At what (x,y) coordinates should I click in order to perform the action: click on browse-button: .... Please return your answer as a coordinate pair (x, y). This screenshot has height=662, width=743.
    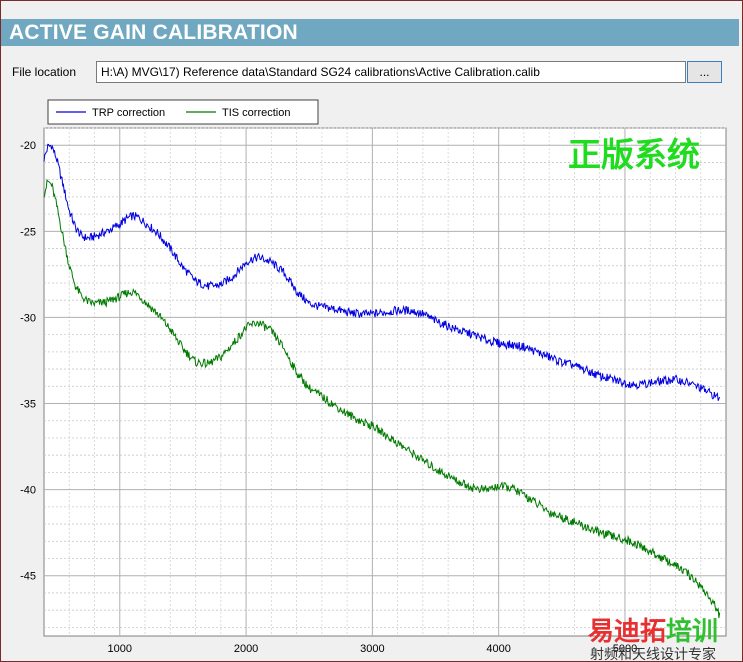
    Looking at the image, I should click on (704, 72).